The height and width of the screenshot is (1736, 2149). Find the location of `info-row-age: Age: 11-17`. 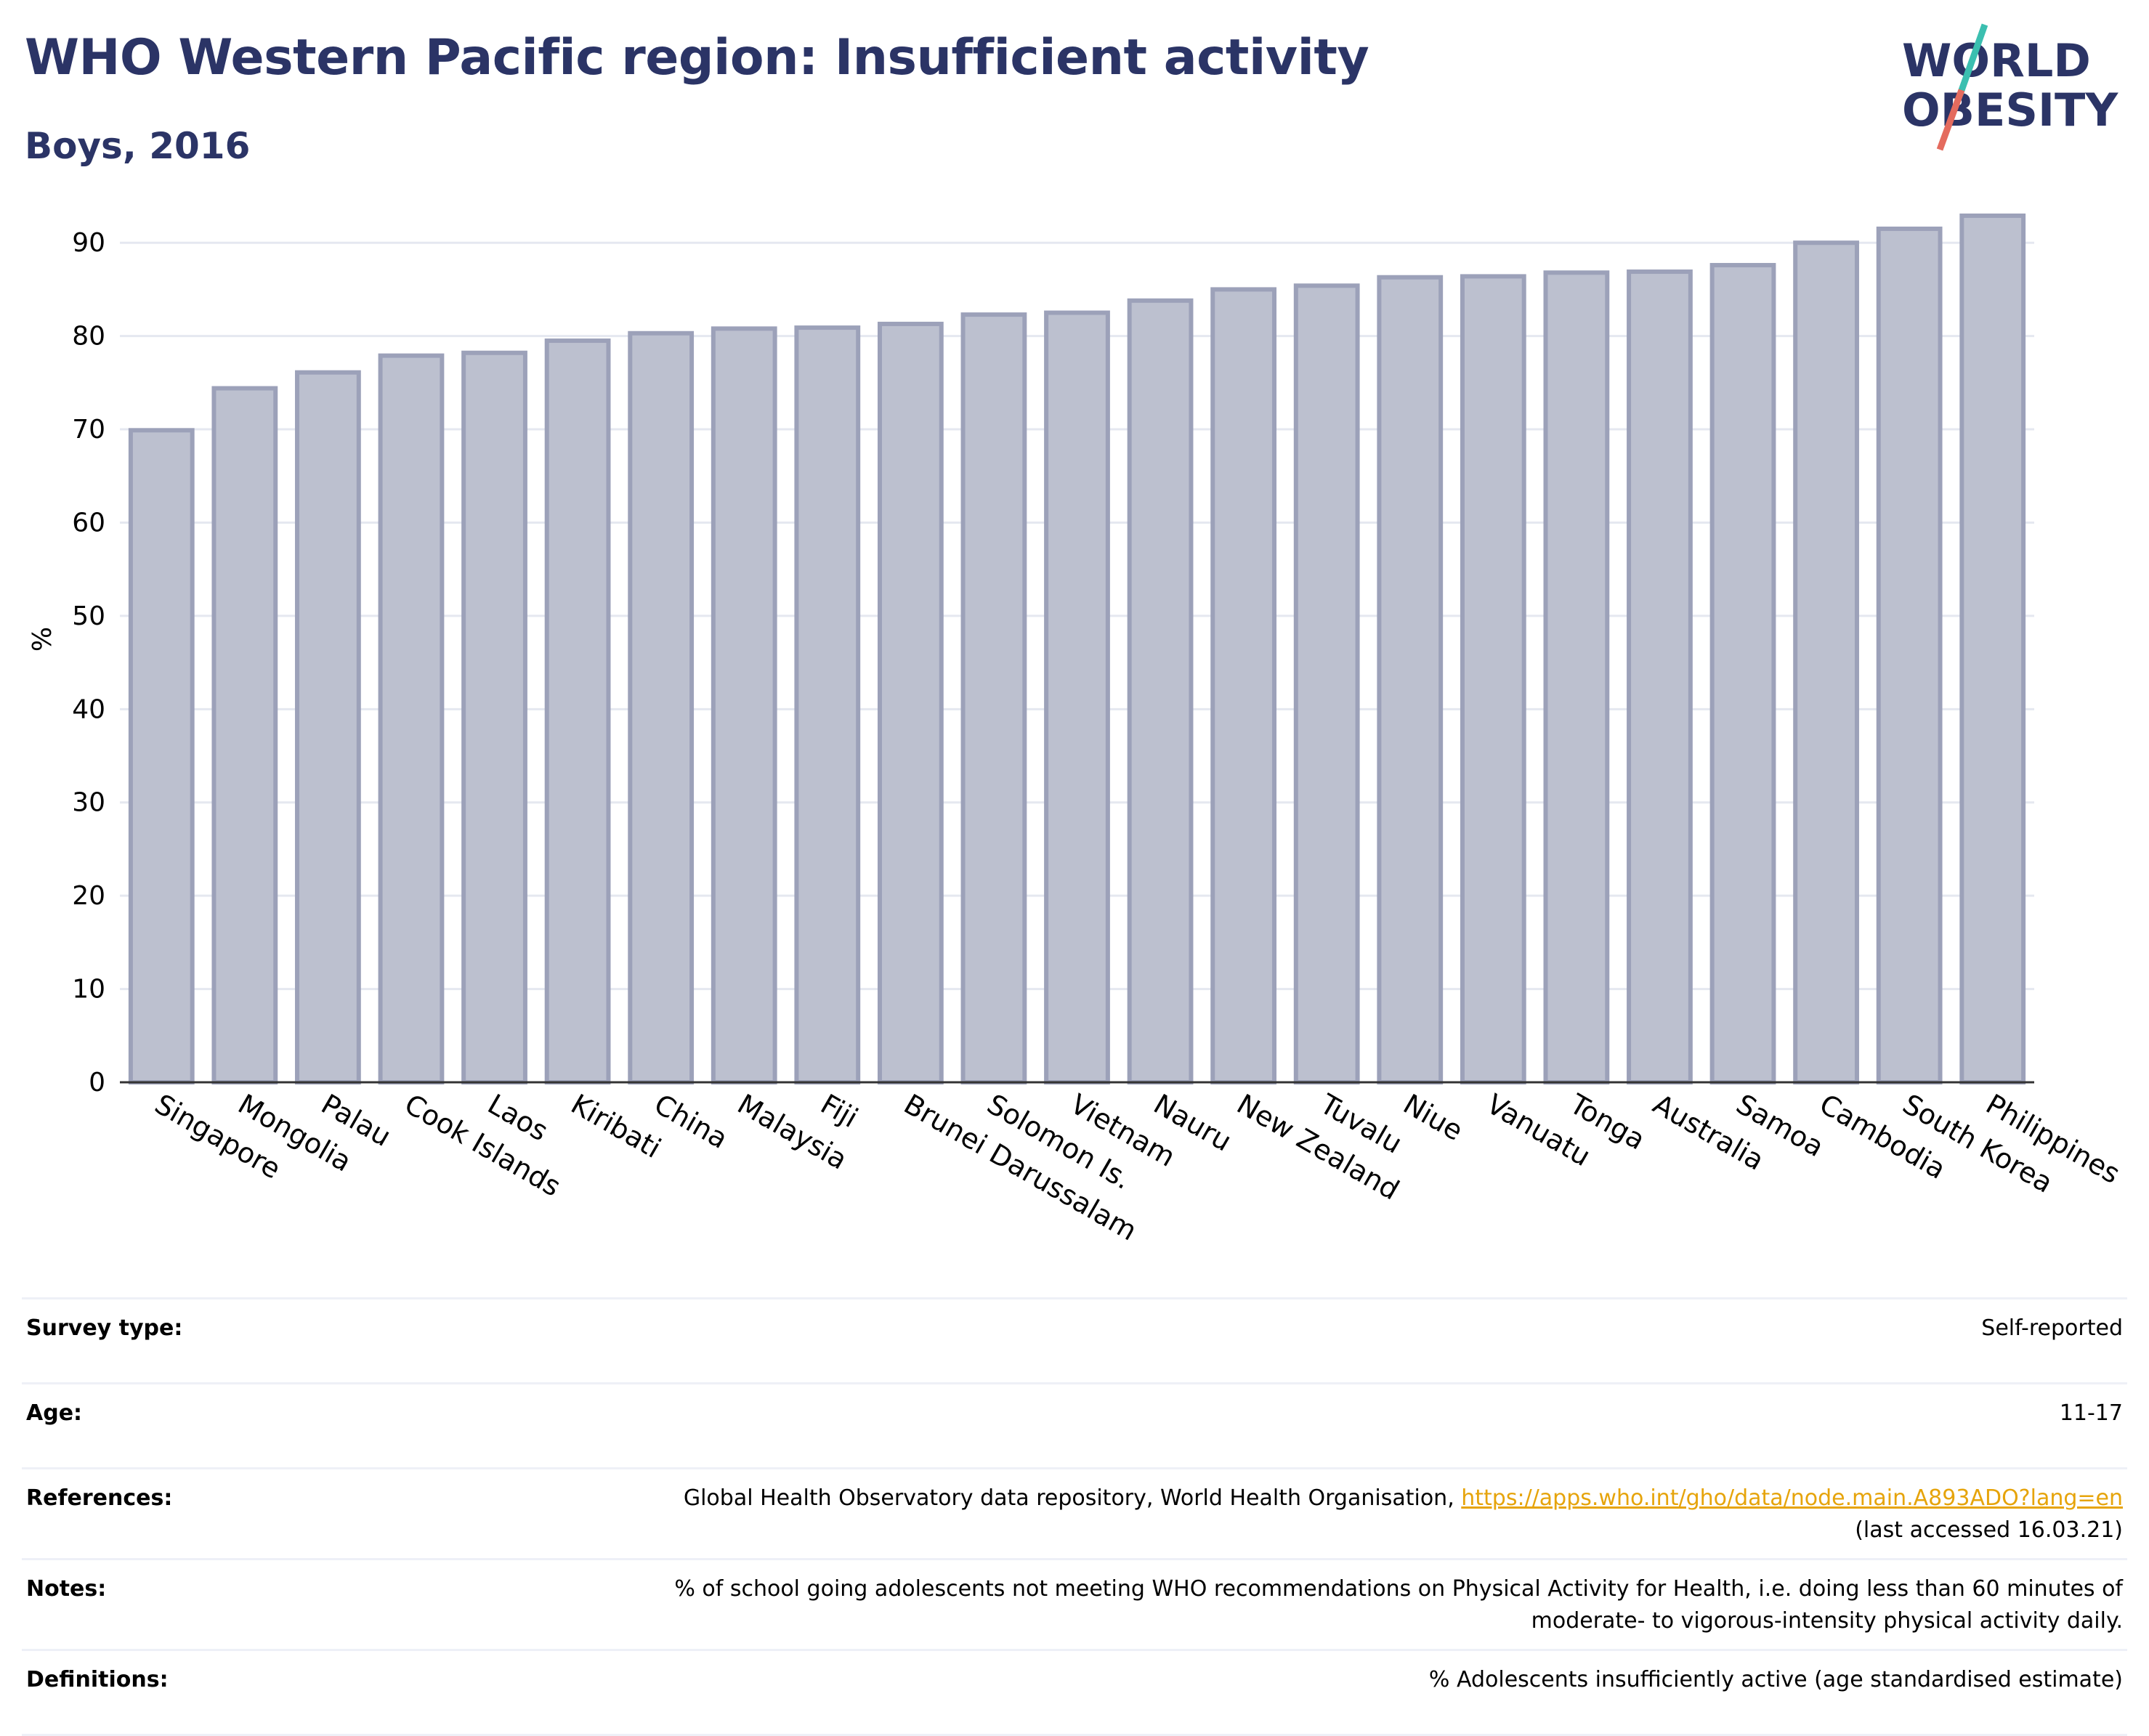

info-row-age: Age: 11-17 is located at coordinates (1074, 1426).